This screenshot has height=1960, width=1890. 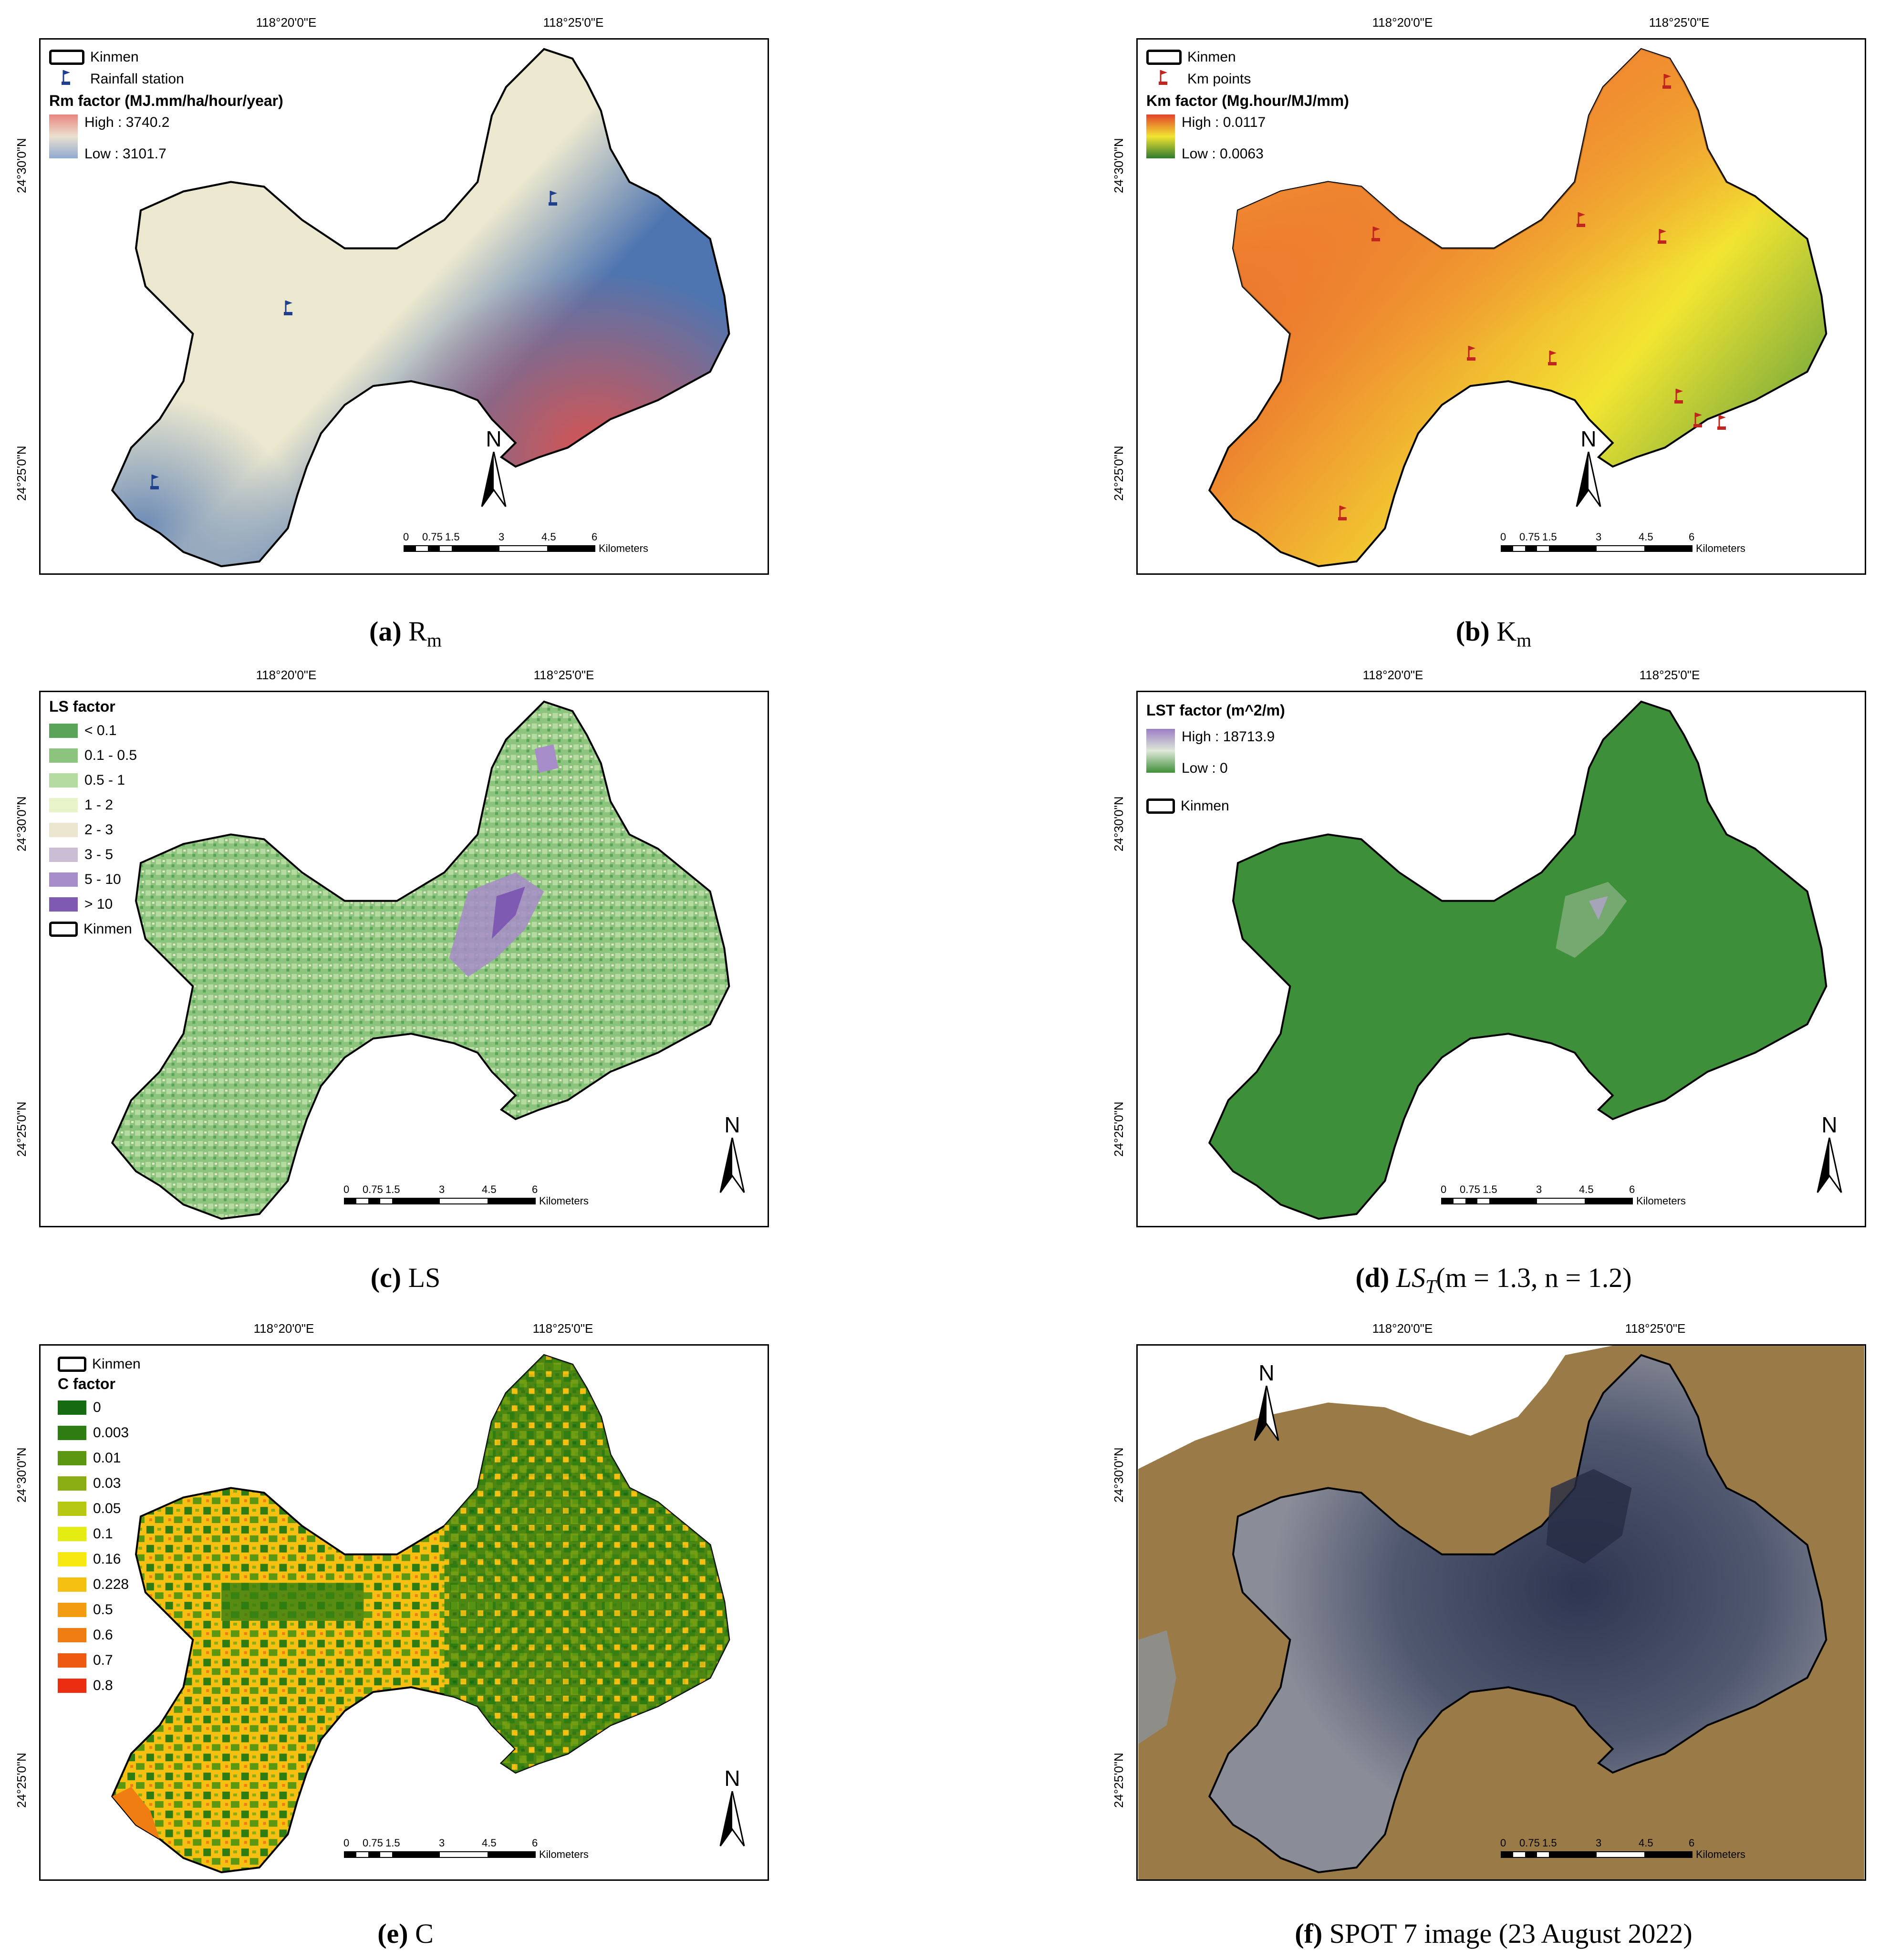 What do you see at coordinates (102, 879) in the screenshot?
I see `legend-class-label: 5 - 10` at bounding box center [102, 879].